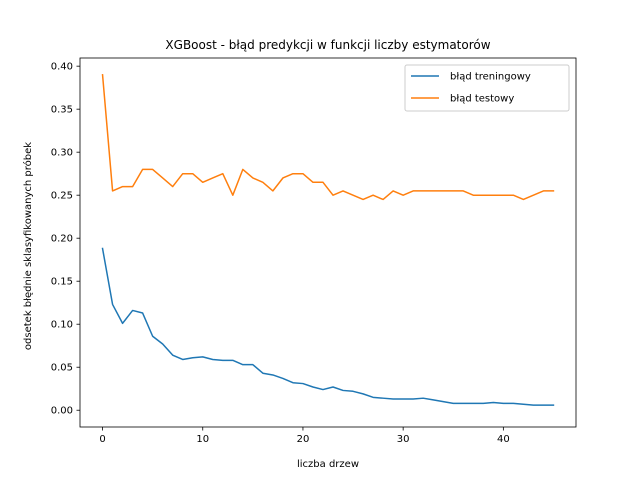 The image size is (640, 480). I want to click on legend-box, so click(487, 88).